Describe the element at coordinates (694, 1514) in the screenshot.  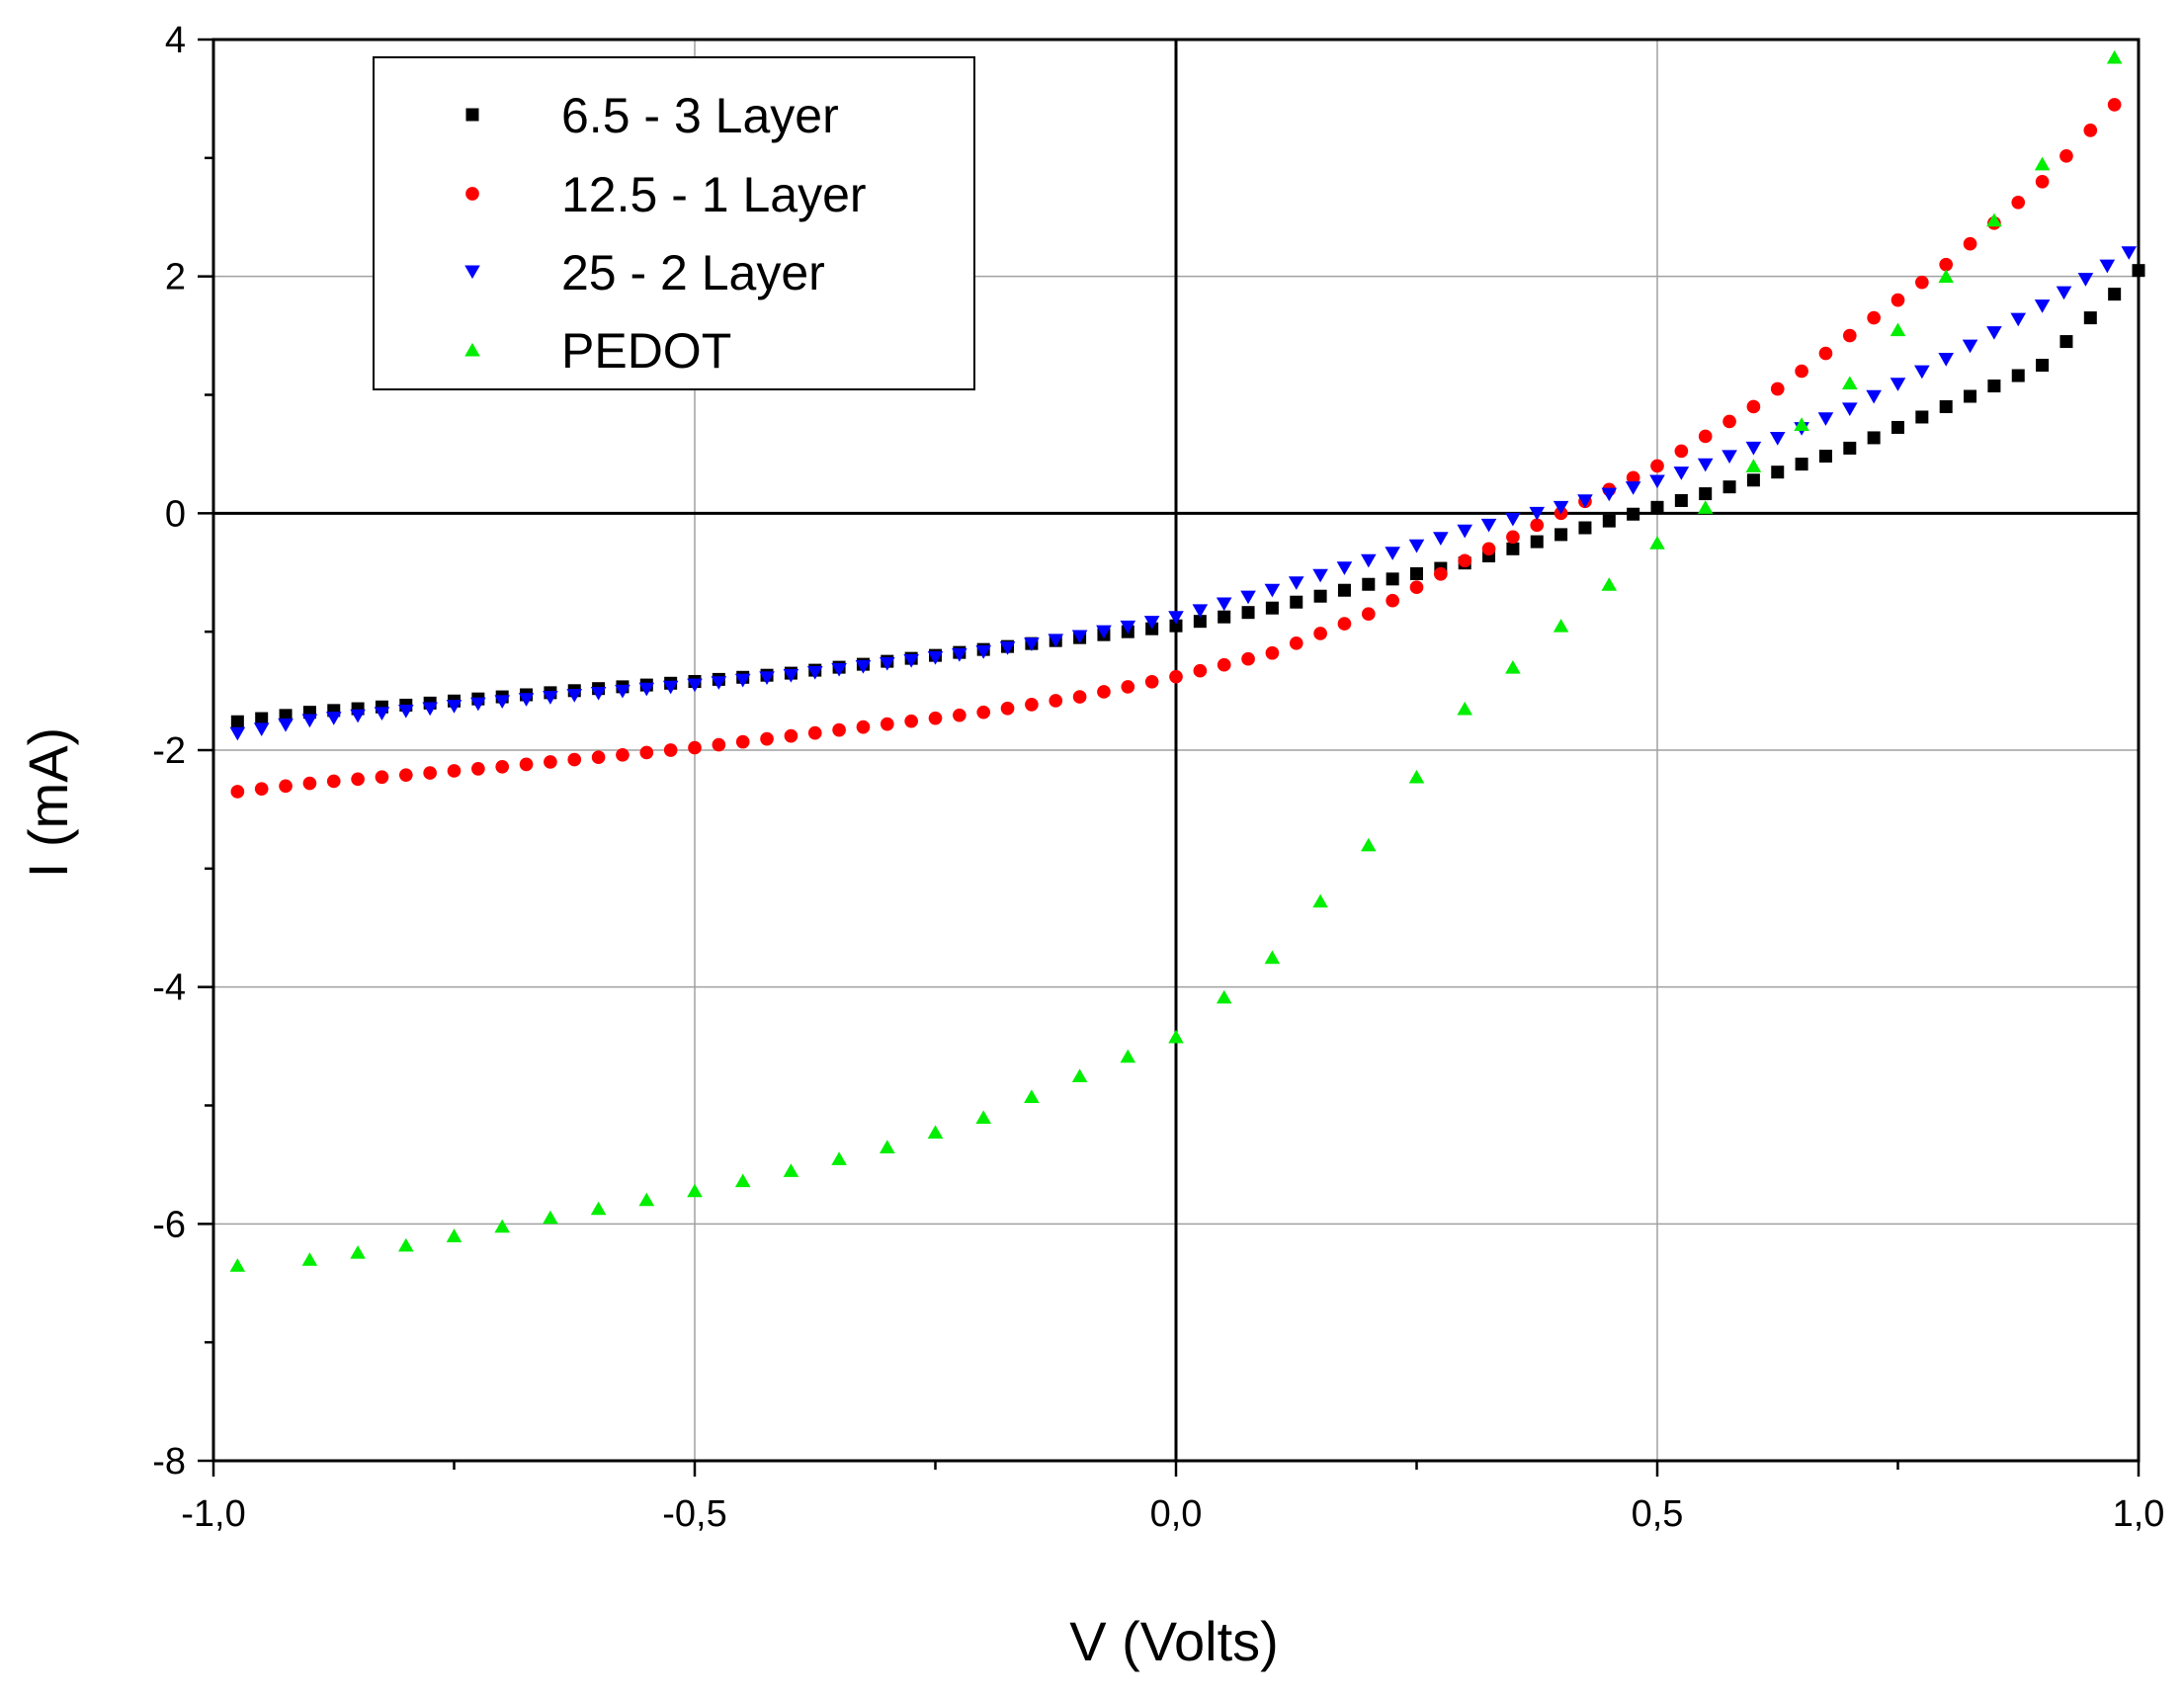
I see `x-tick-label: -0,5` at that location.